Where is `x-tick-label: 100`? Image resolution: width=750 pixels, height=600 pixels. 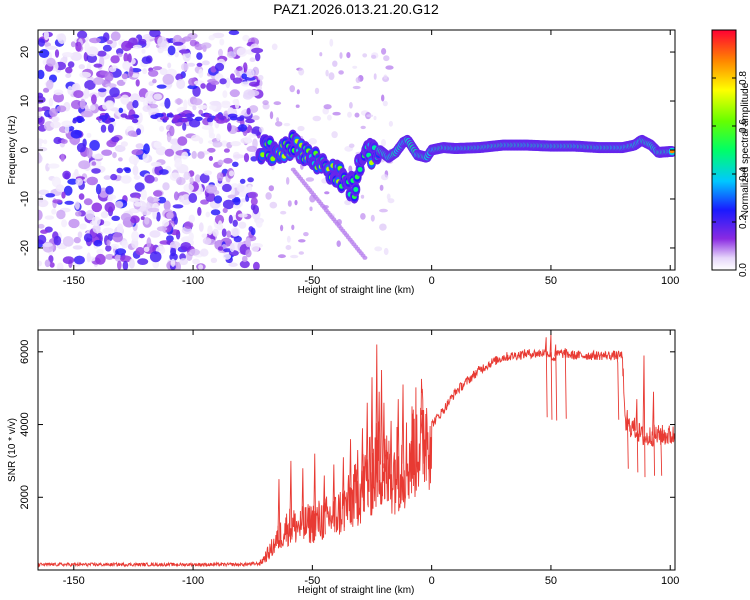 x-tick-label: 100 is located at coordinates (670, 581).